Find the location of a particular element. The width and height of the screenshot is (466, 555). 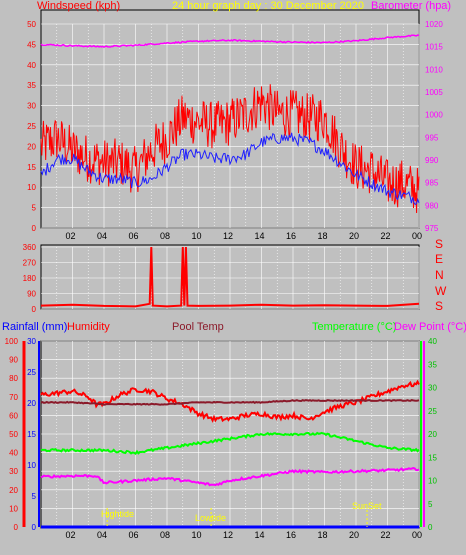

temperature-tick-label: 0 is located at coordinates (430, 527).